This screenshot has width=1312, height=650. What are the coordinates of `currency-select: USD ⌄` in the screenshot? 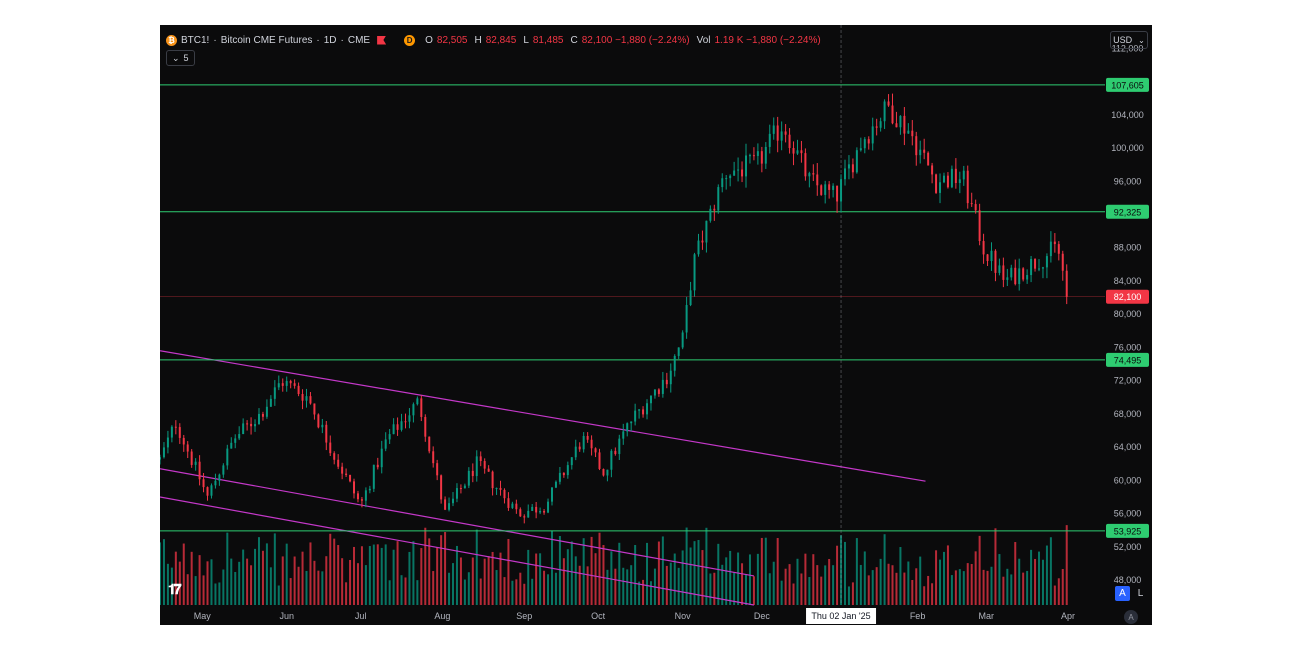 It's located at (1129, 40).